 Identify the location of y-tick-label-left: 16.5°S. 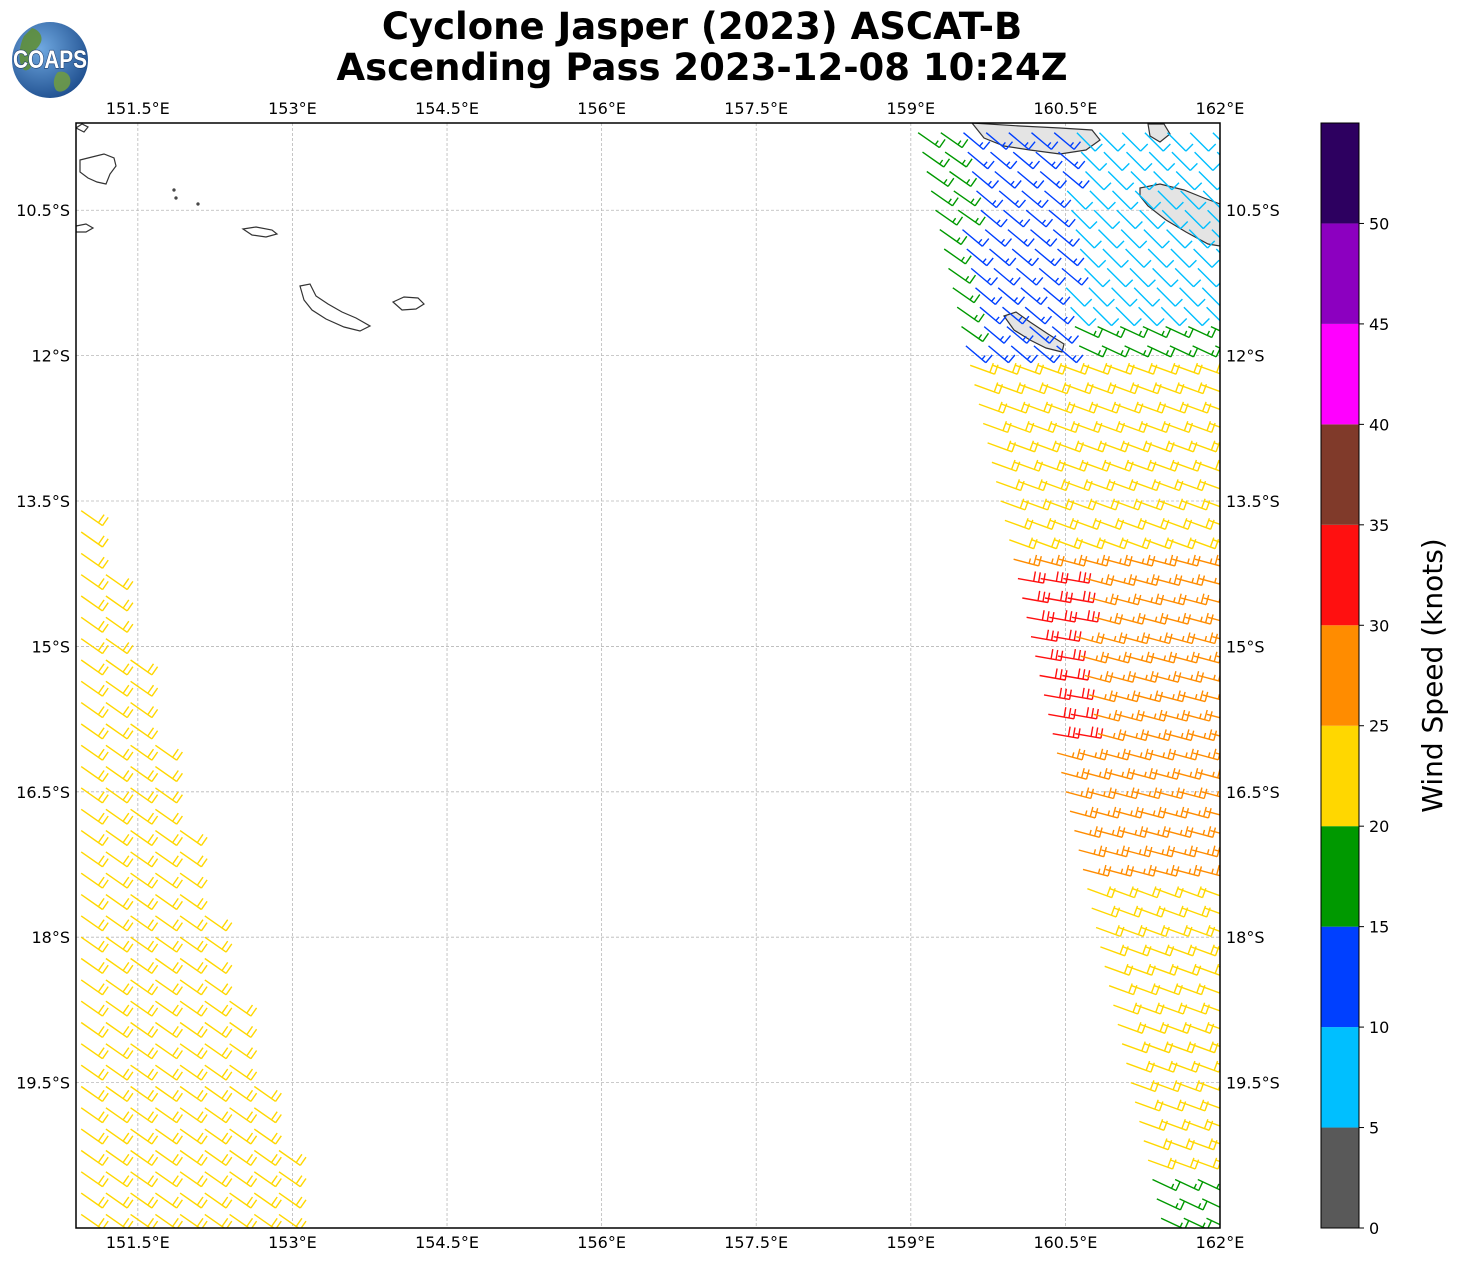
(43, 792).